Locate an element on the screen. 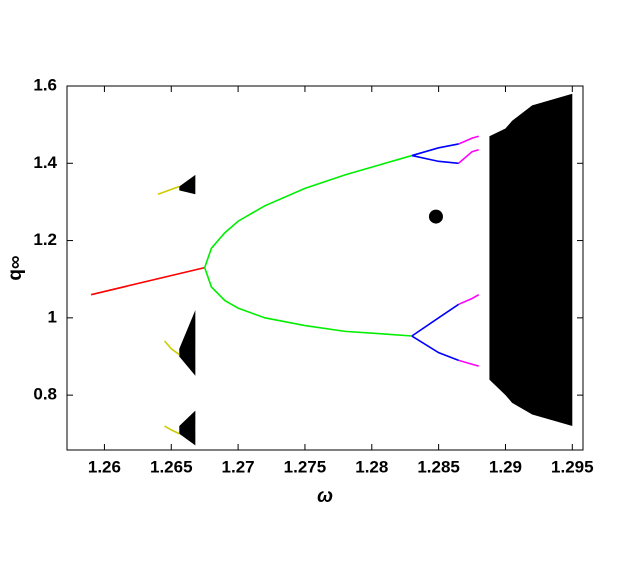  x-tick-label: 1.28 is located at coordinates (371, 466).